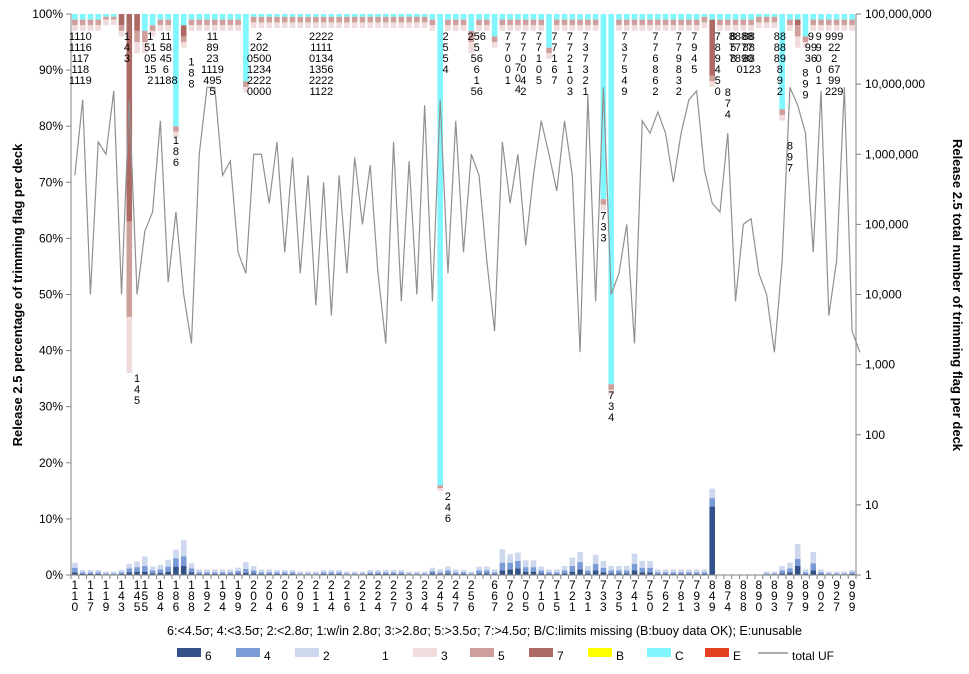 Image resolution: width=969 pixels, height=674 pixels. Describe the element at coordinates (895, 84) in the screenshot. I see `y-right-tick-label: 10,000,000` at that location.